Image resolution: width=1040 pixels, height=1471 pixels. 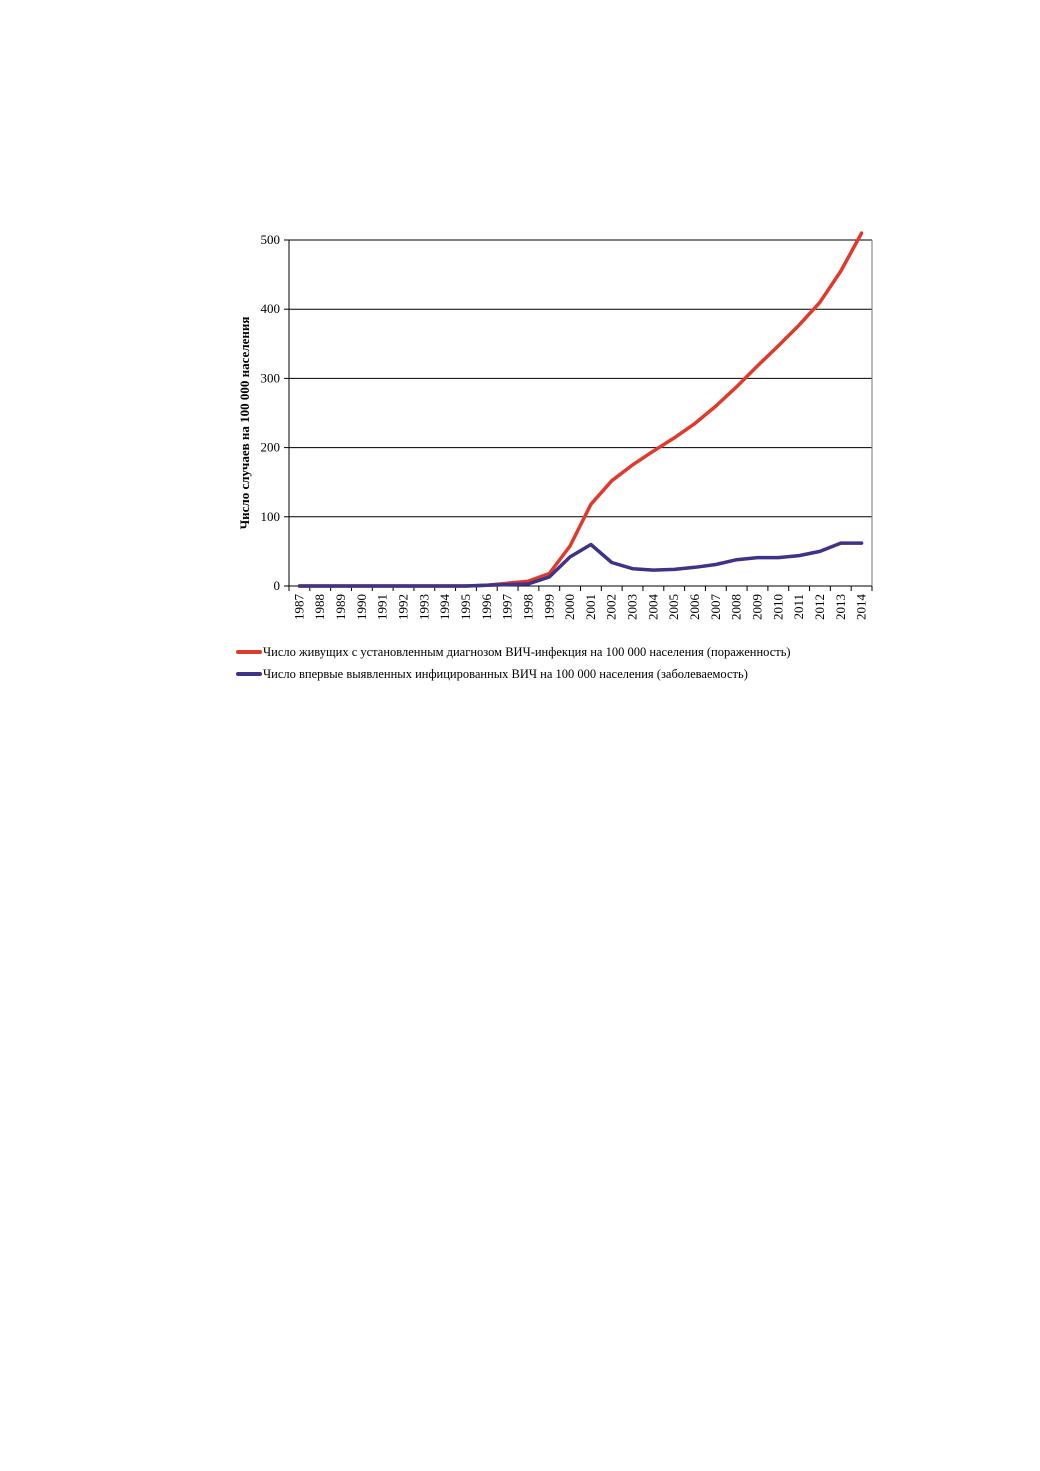 What do you see at coordinates (798, 607) in the screenshot?
I see `x-tick-label-2011: 2011` at bounding box center [798, 607].